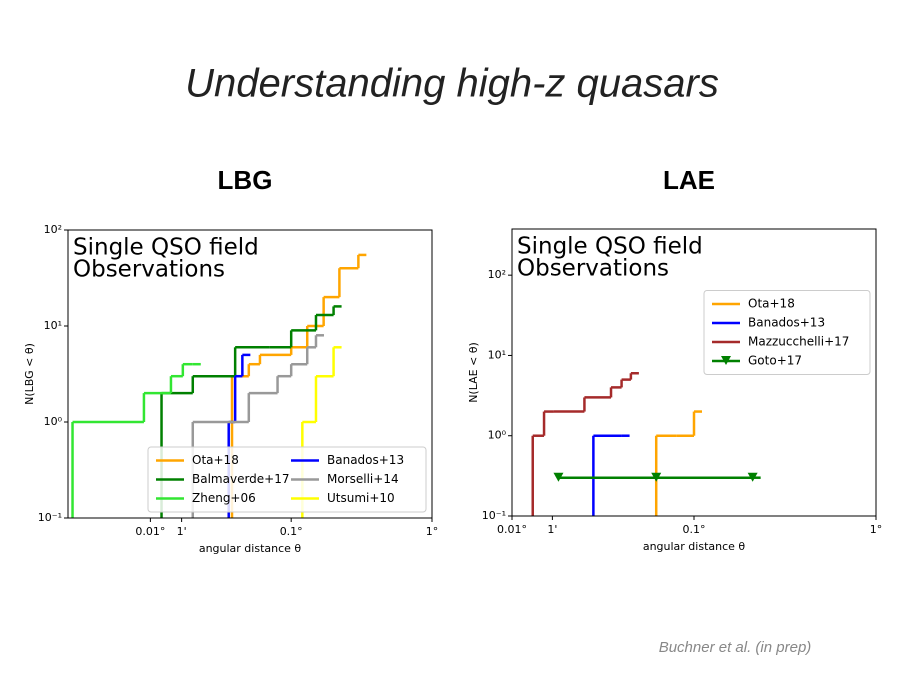 The width and height of the screenshot is (900, 675). I want to click on legend-label: Mazzucchelli+17, so click(798, 342).